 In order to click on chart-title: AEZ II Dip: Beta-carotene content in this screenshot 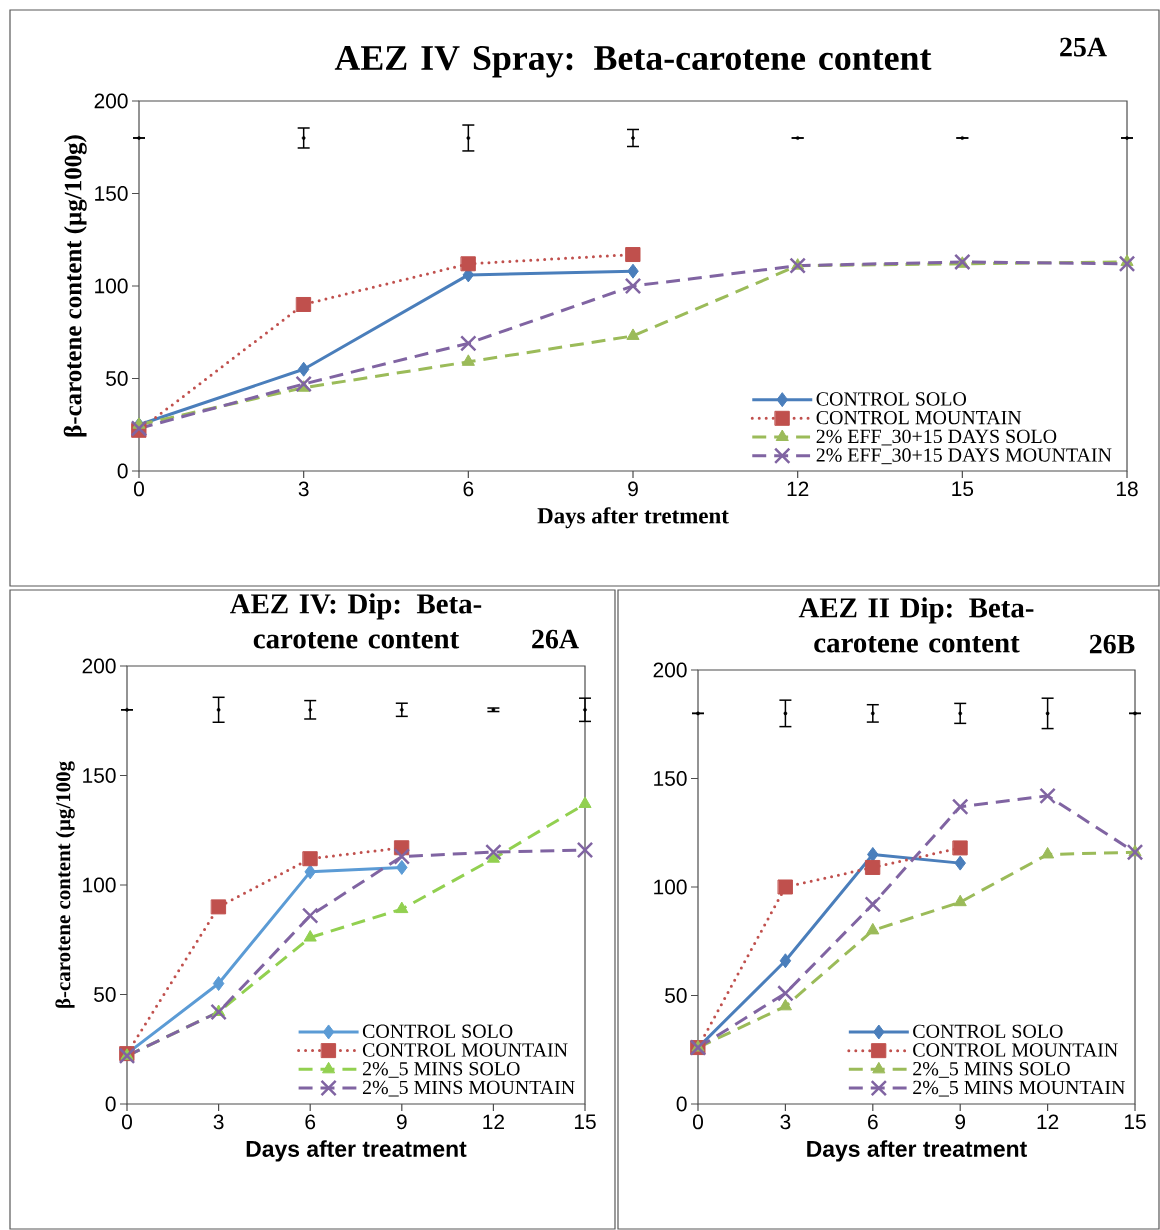, I will do `click(916, 625)`.